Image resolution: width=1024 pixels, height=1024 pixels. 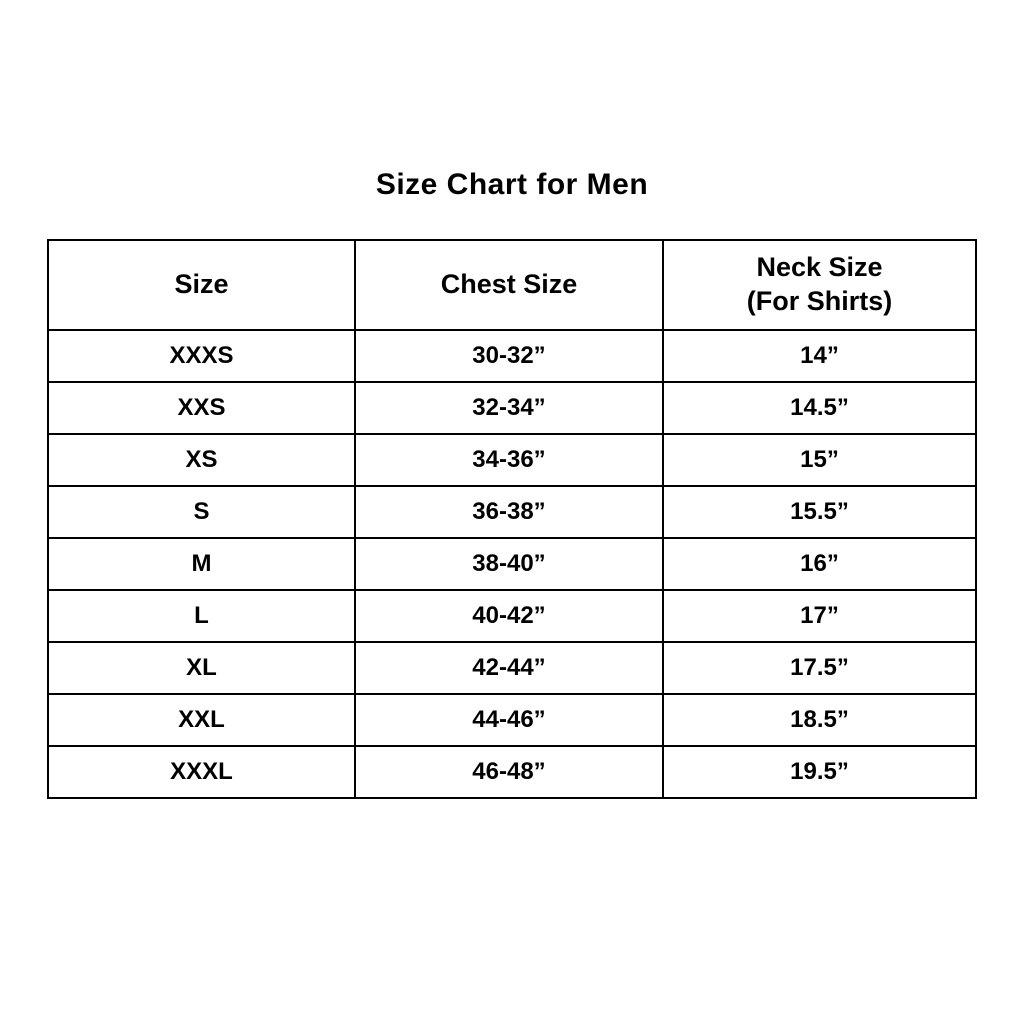 I want to click on table-row: S 36-38” 15.5”, so click(x=512, y=512).